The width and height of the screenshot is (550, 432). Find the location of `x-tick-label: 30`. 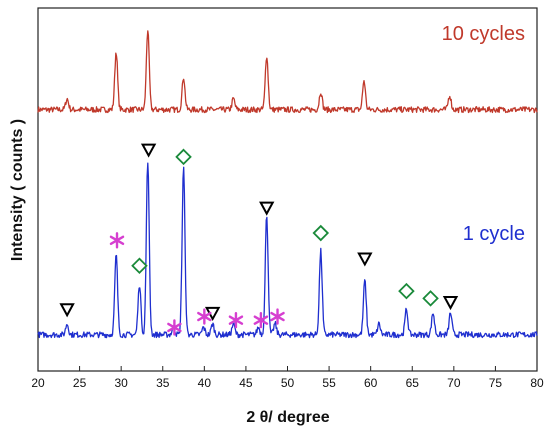

x-tick-label: 30 is located at coordinates (121, 383).